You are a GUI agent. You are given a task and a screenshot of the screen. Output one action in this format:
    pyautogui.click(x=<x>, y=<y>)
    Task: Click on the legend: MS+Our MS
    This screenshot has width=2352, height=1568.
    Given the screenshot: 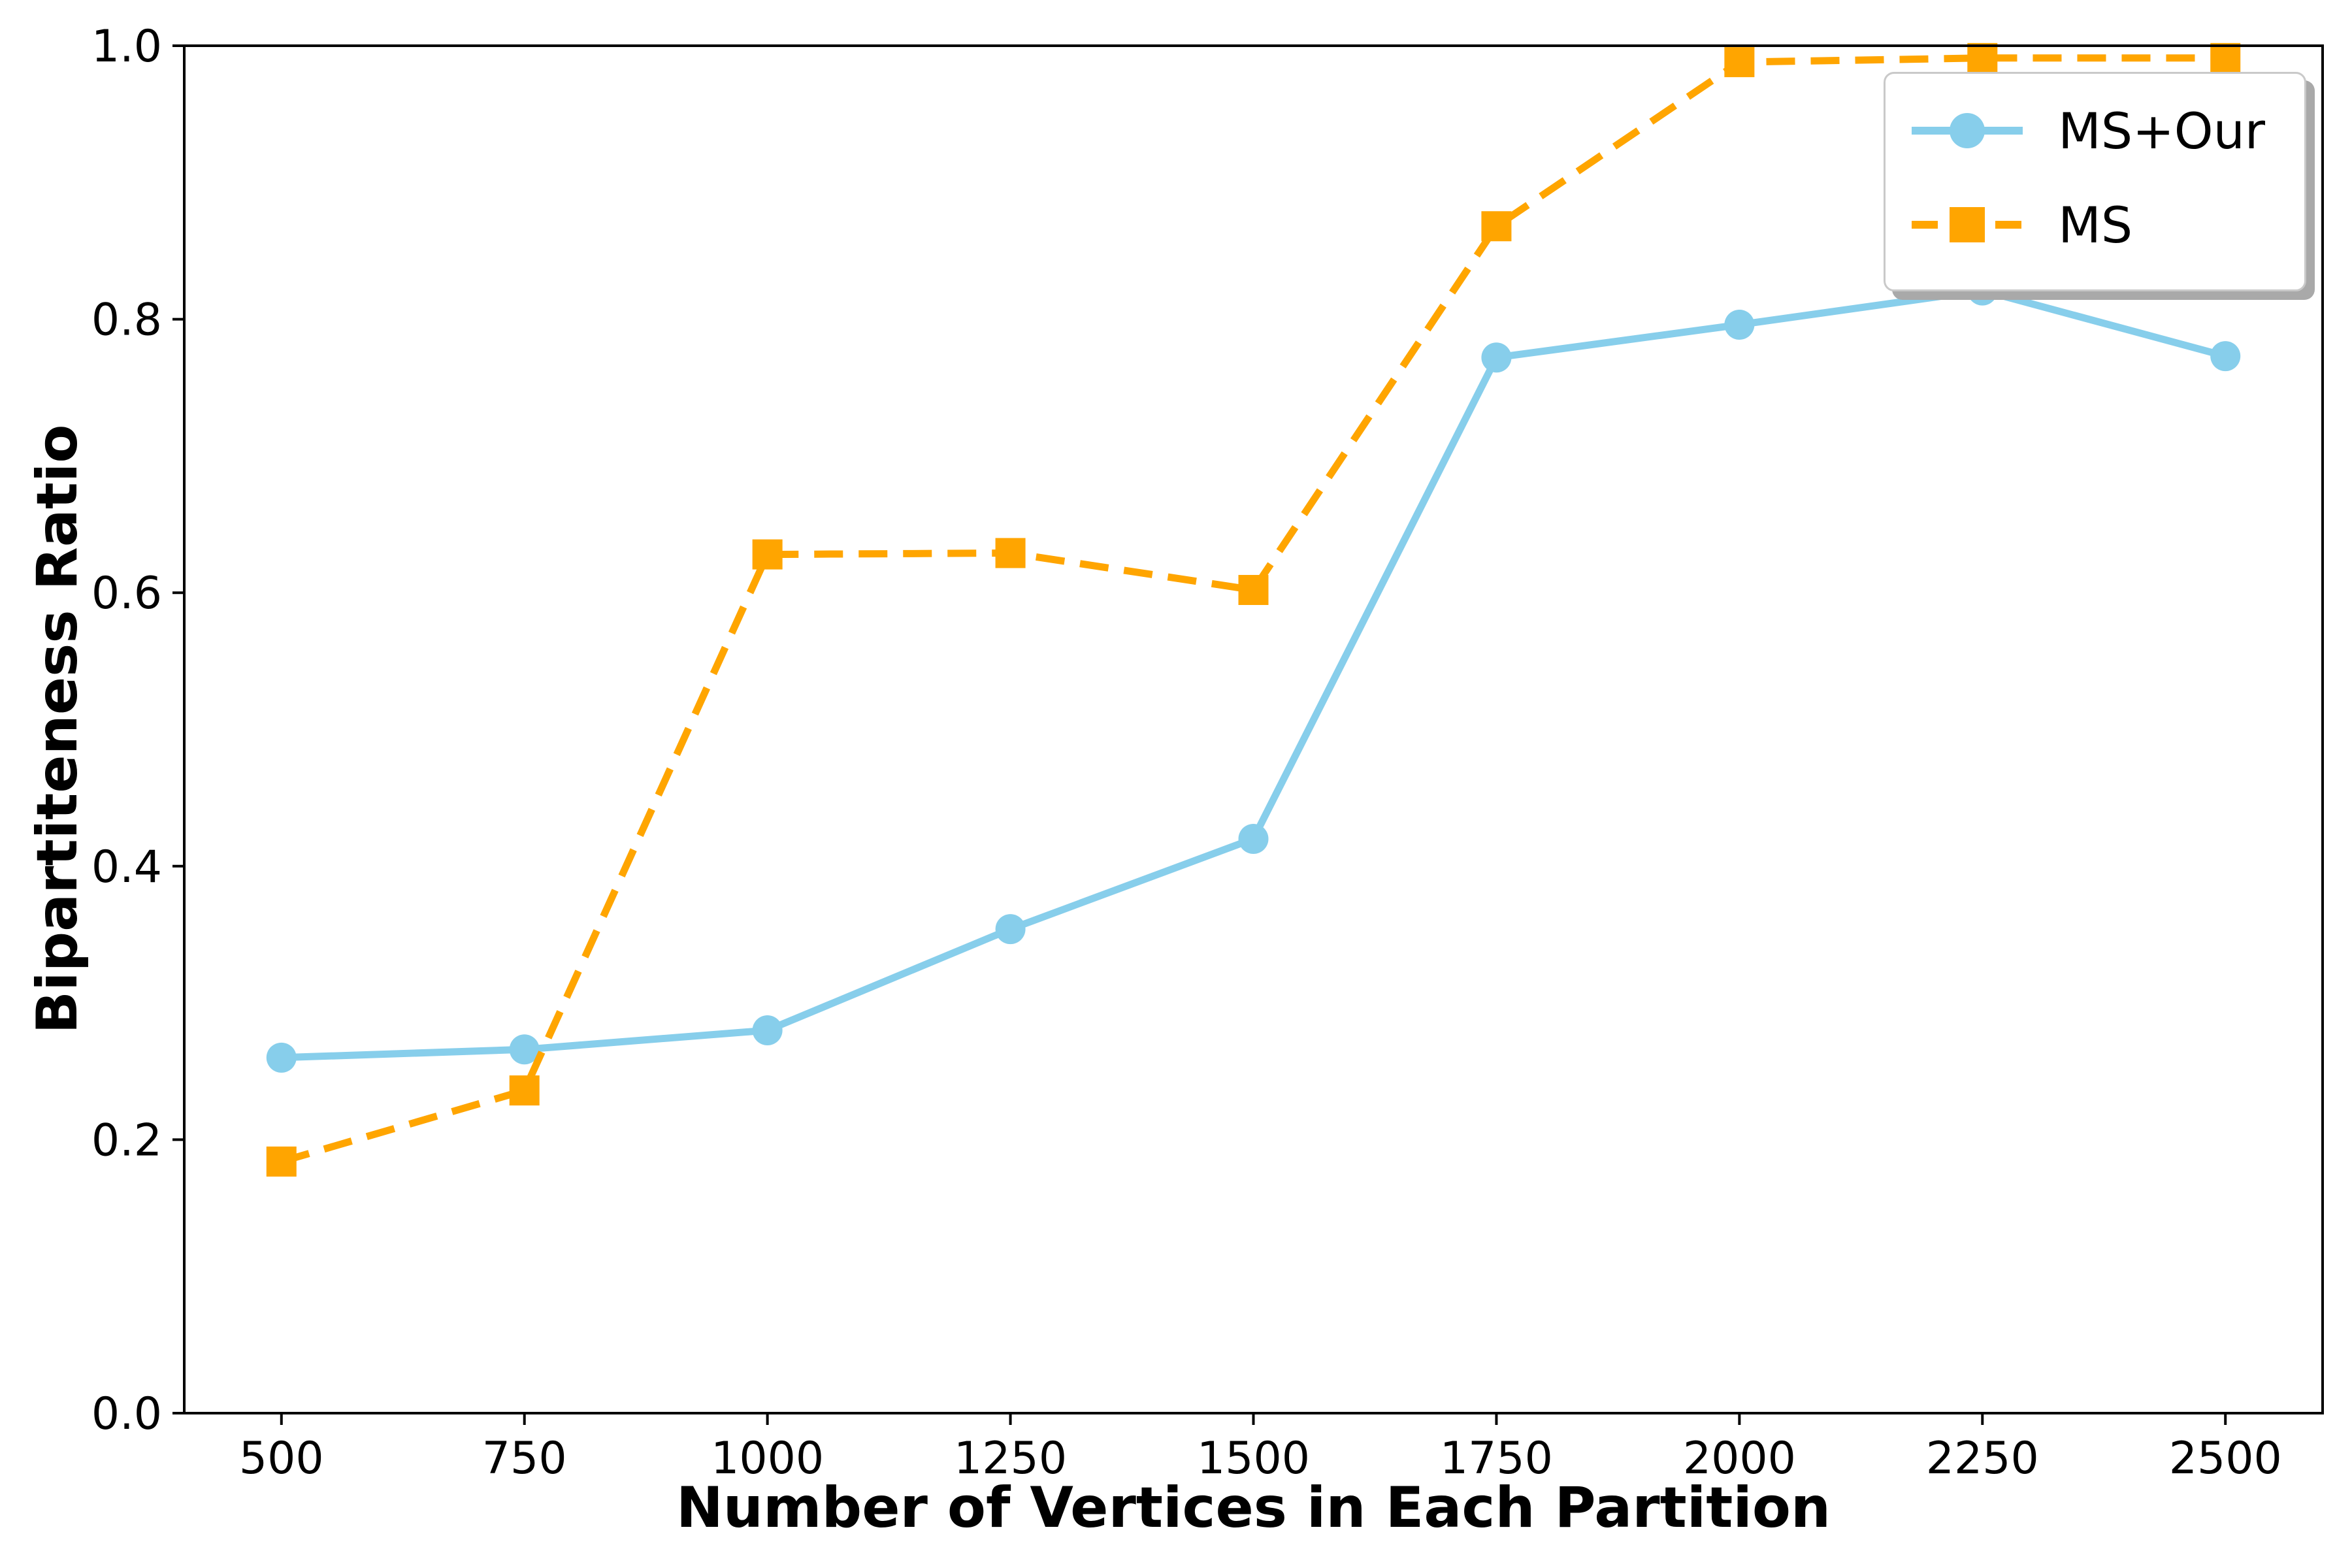 What is the action you would take?
    pyautogui.click(x=2095, y=181)
    